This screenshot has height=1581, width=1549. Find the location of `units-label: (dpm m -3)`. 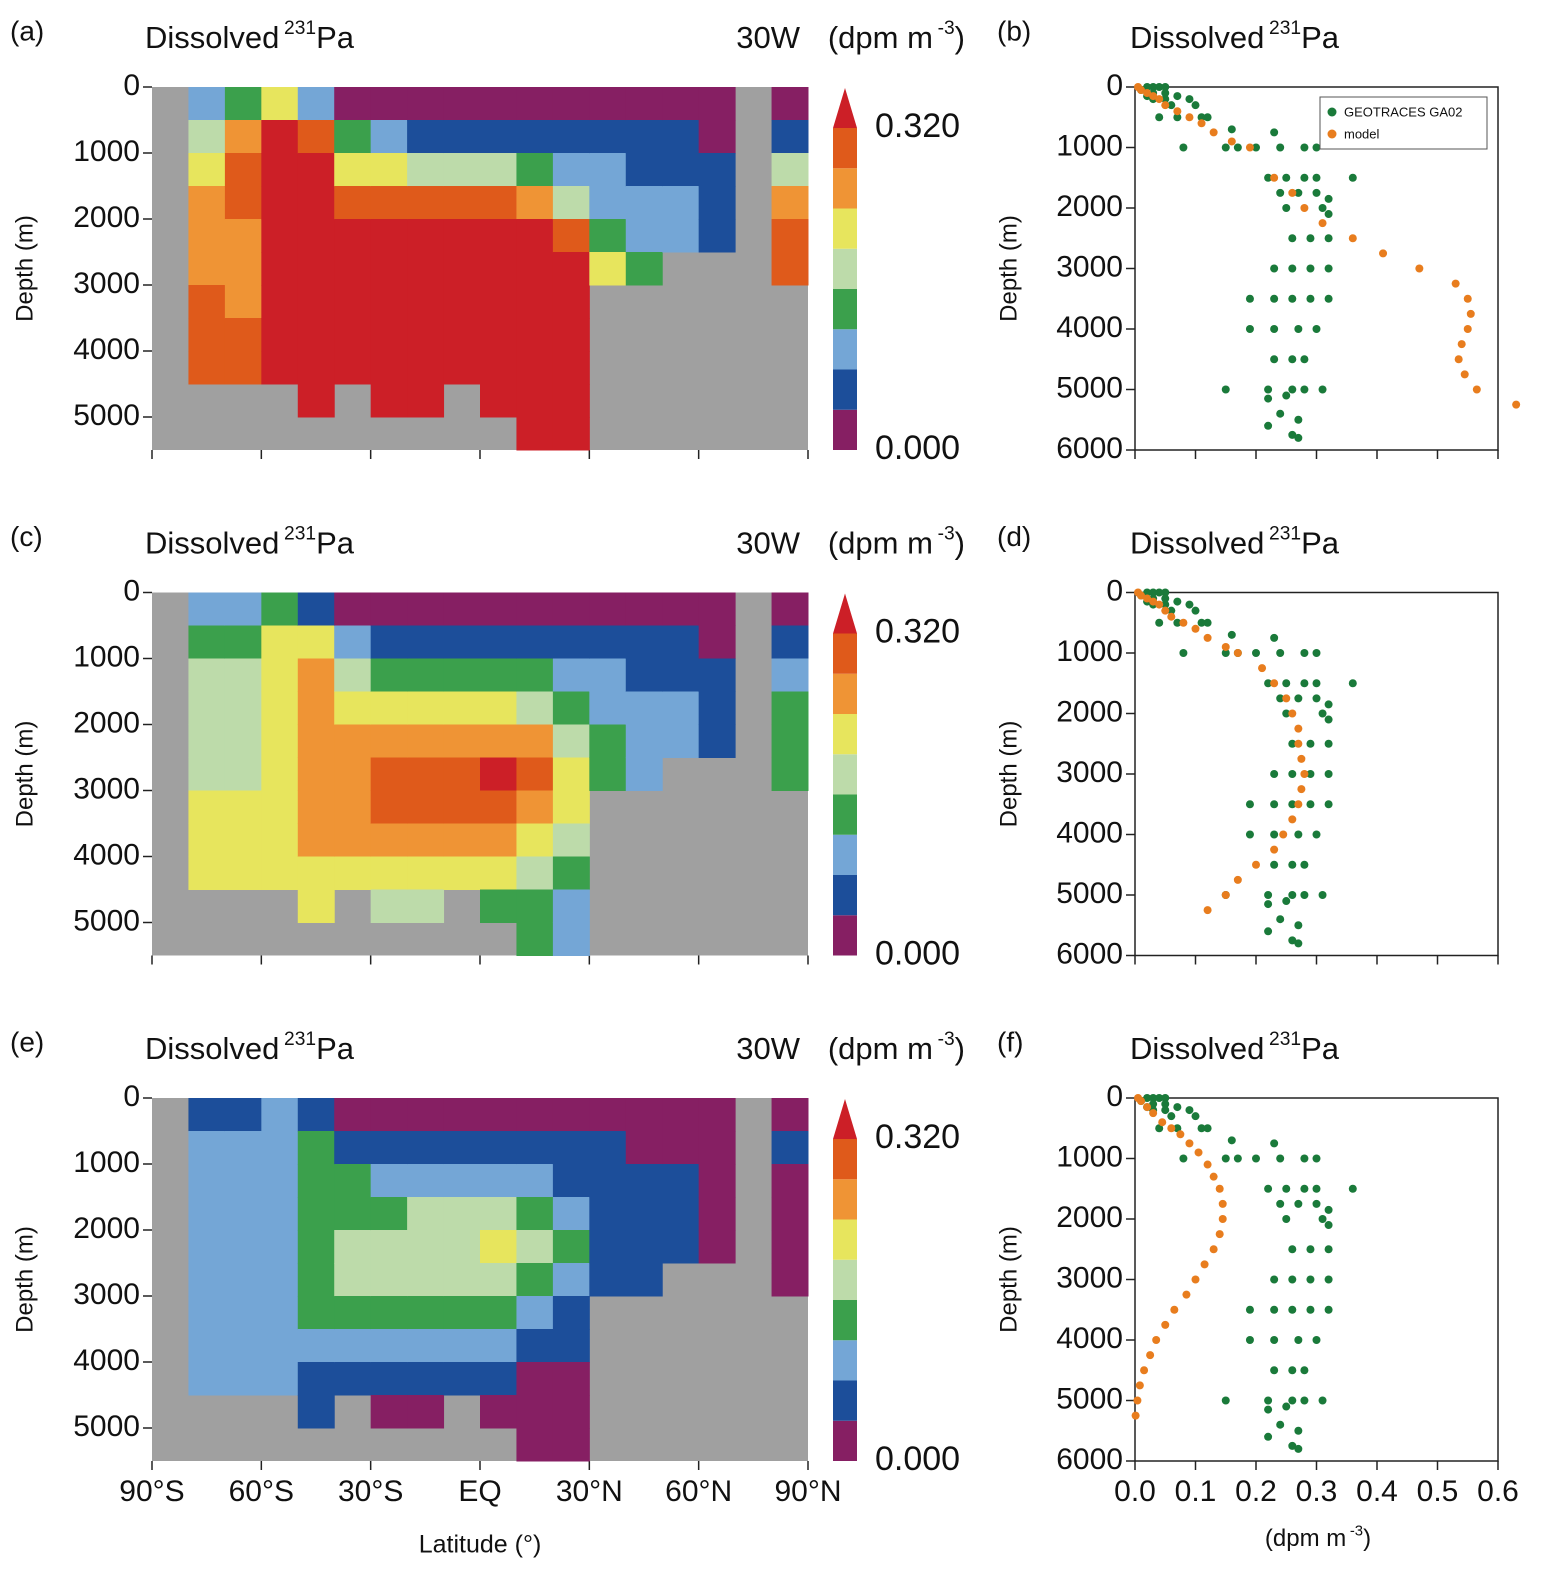

units-label: (dpm m -3) is located at coordinates (896, 36).